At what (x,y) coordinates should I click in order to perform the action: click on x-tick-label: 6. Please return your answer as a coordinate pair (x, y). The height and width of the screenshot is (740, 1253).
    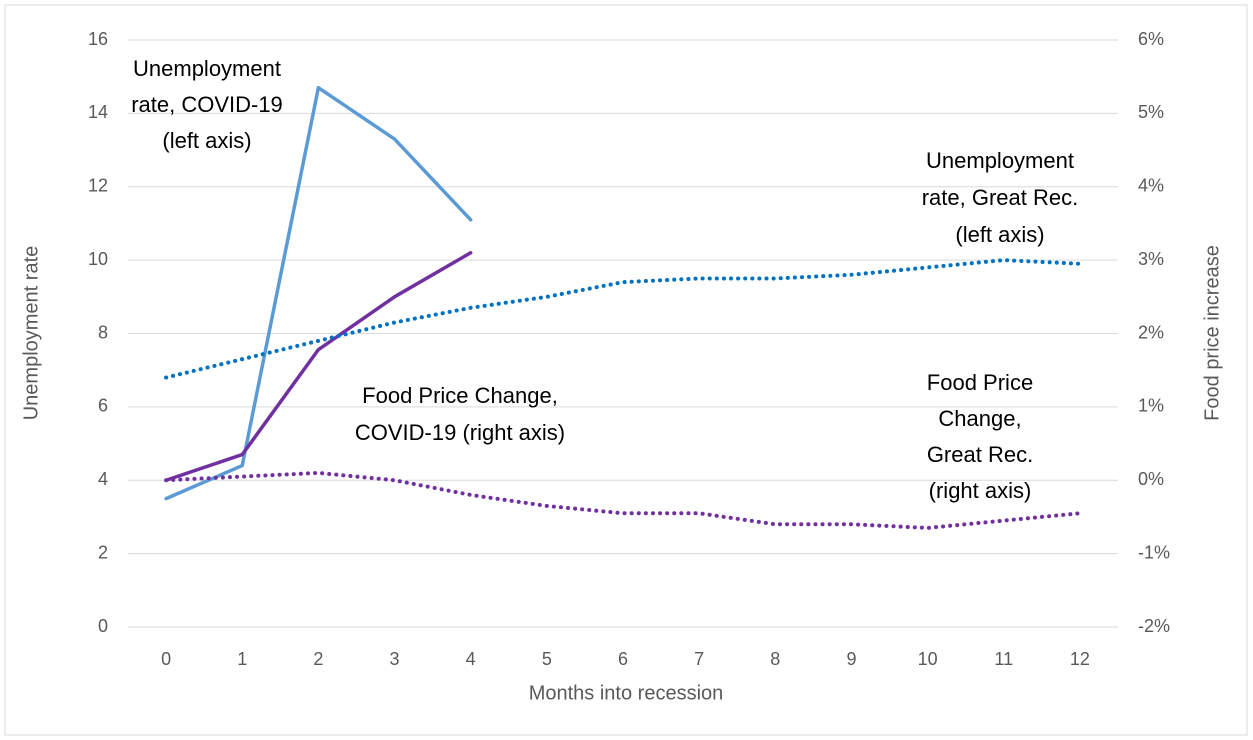
    Looking at the image, I should click on (623, 659).